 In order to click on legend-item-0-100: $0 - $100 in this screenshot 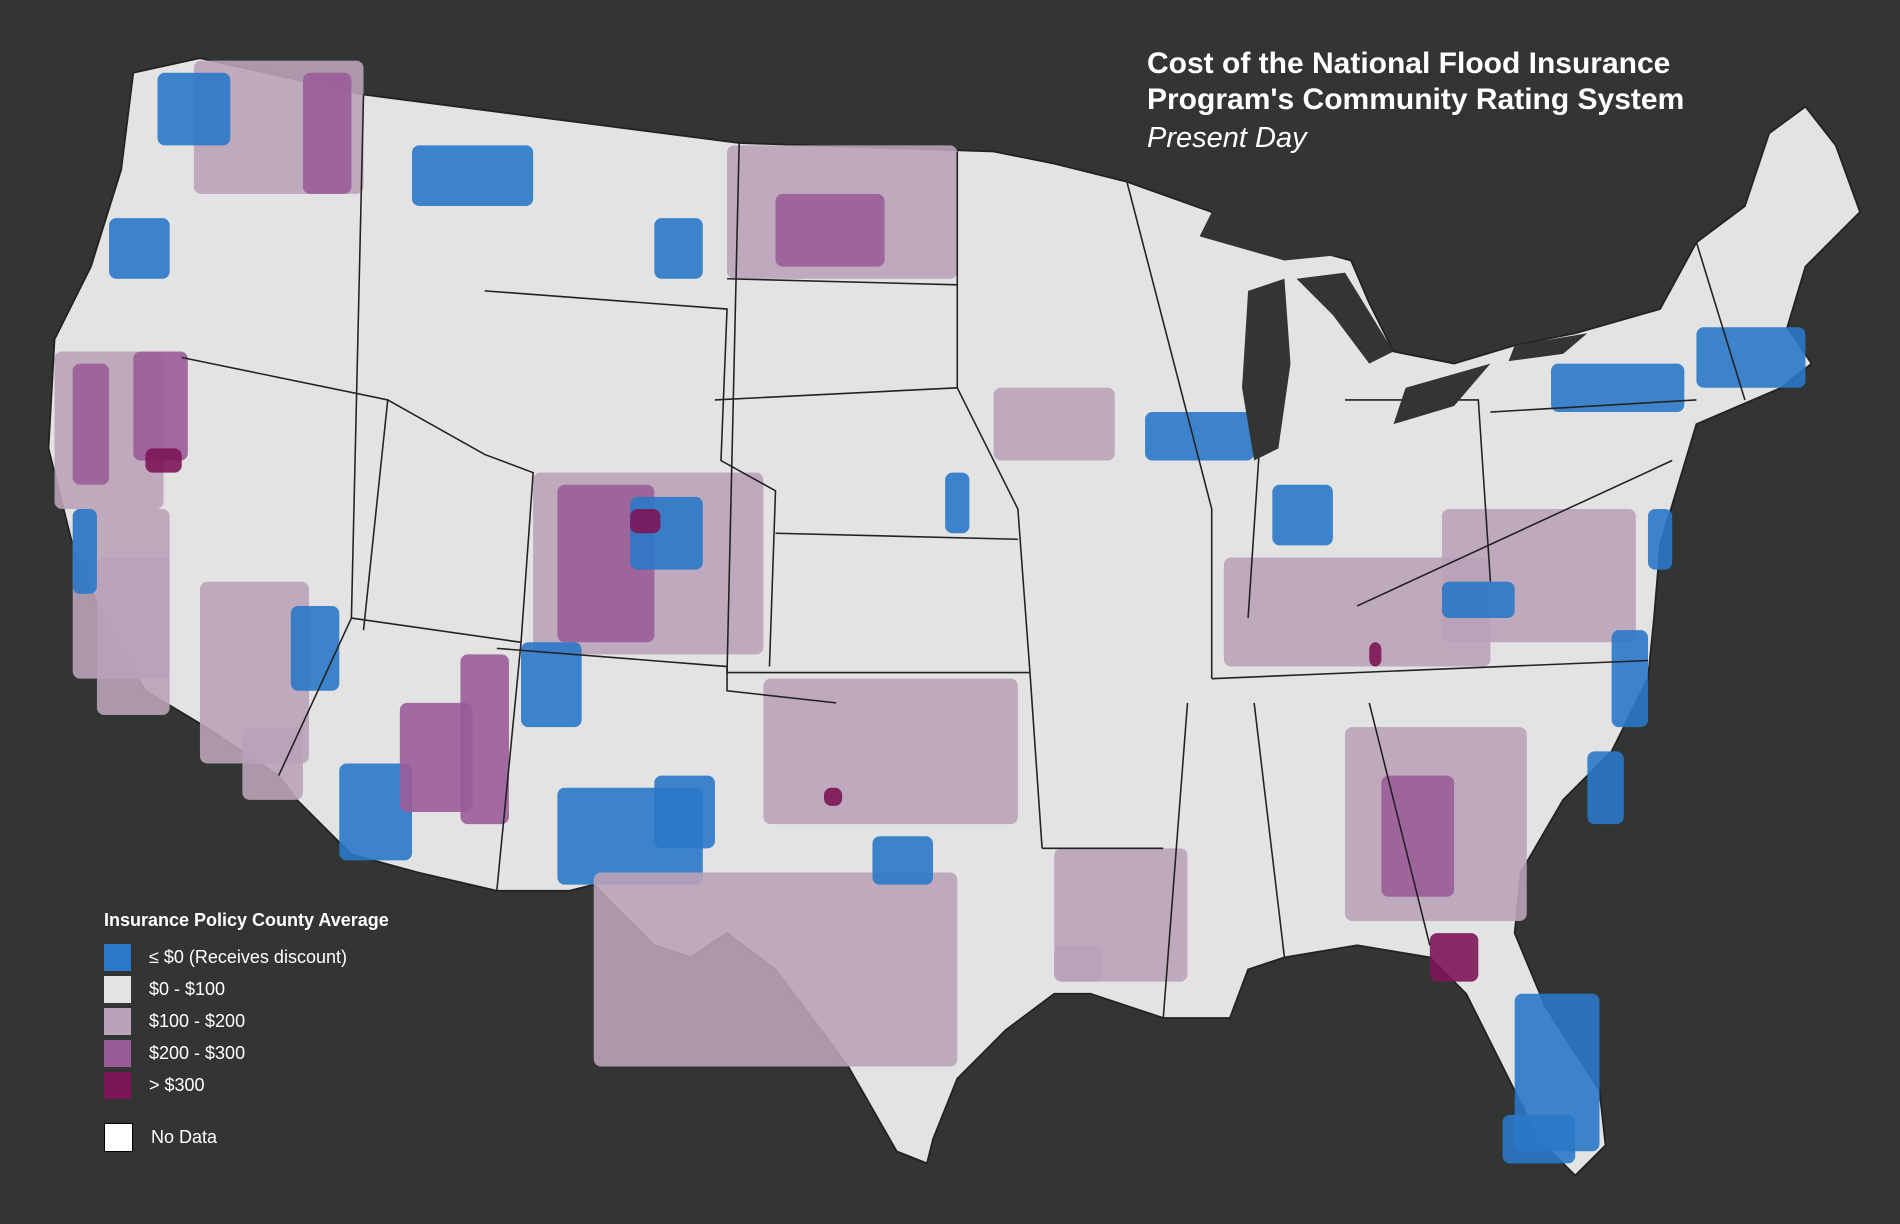, I will do `click(246, 989)`.